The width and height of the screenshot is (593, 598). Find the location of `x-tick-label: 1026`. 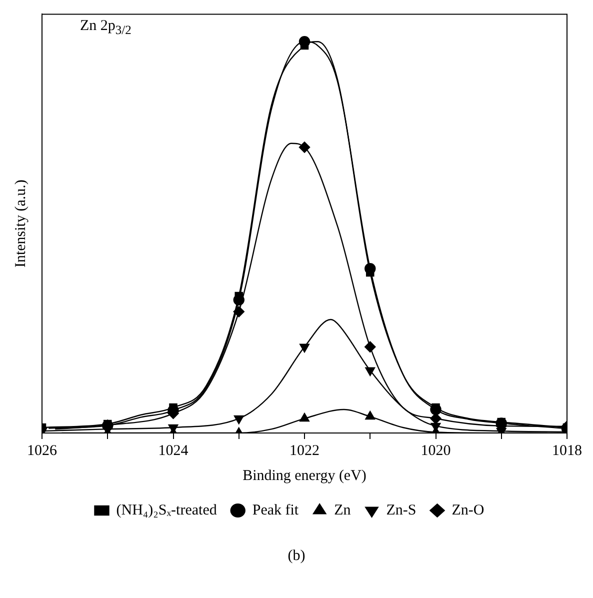

x-tick-label: 1026 is located at coordinates (42, 450).